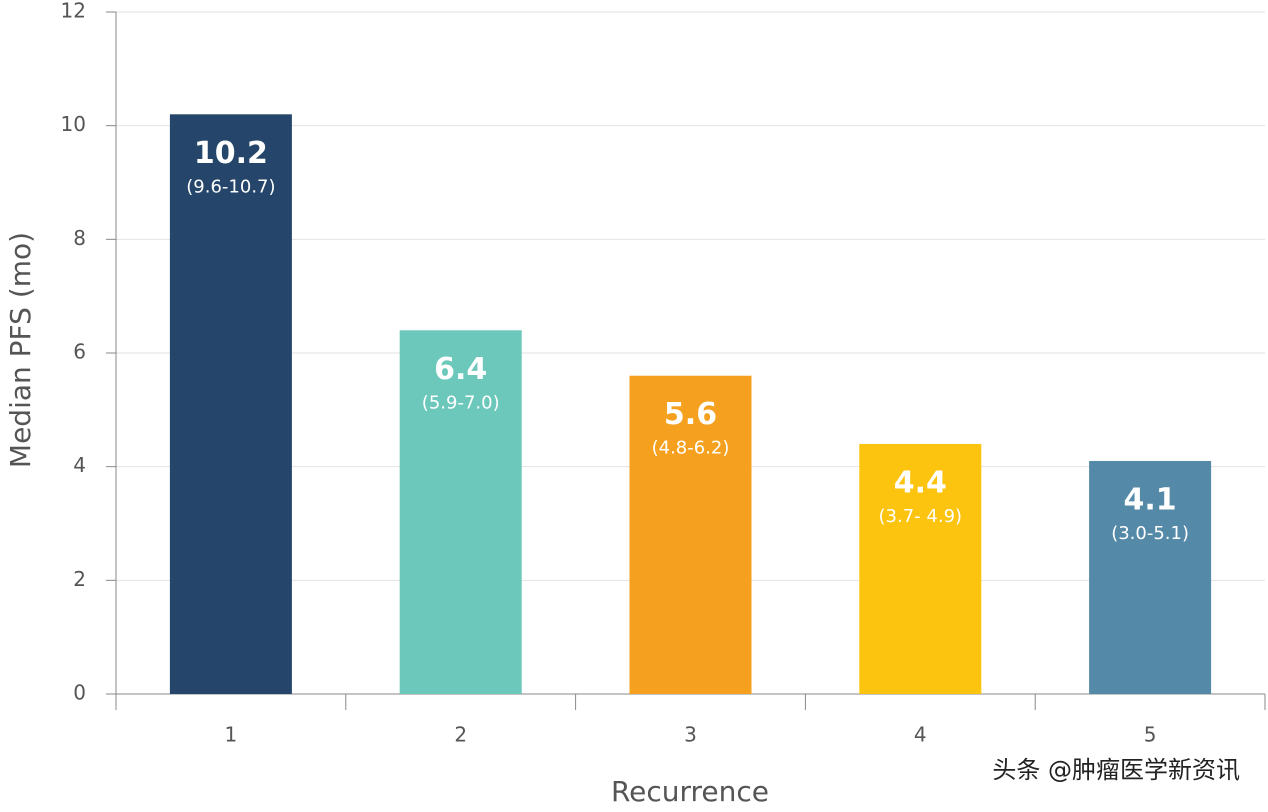  Describe the element at coordinates (690, 791) in the screenshot. I see `x-axis-label: Recurrence` at that location.